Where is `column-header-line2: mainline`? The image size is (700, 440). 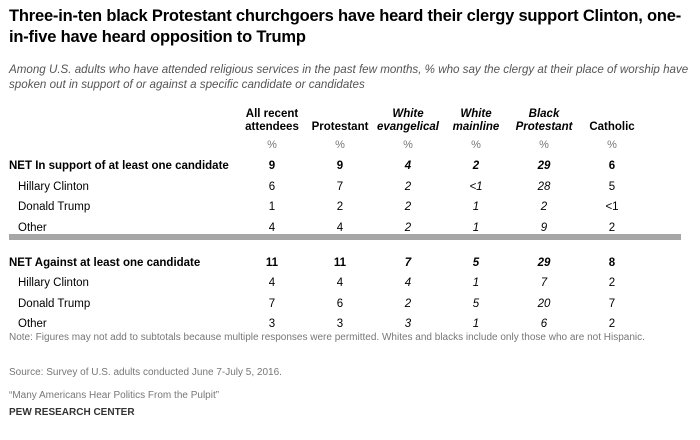 column-header-line2: mainline is located at coordinates (476, 127).